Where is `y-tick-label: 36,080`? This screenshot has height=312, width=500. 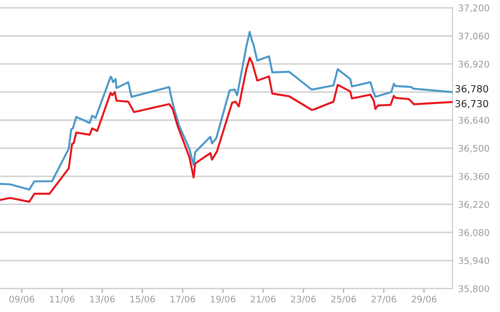
y-tick-label: 36,080 is located at coordinates (474, 233).